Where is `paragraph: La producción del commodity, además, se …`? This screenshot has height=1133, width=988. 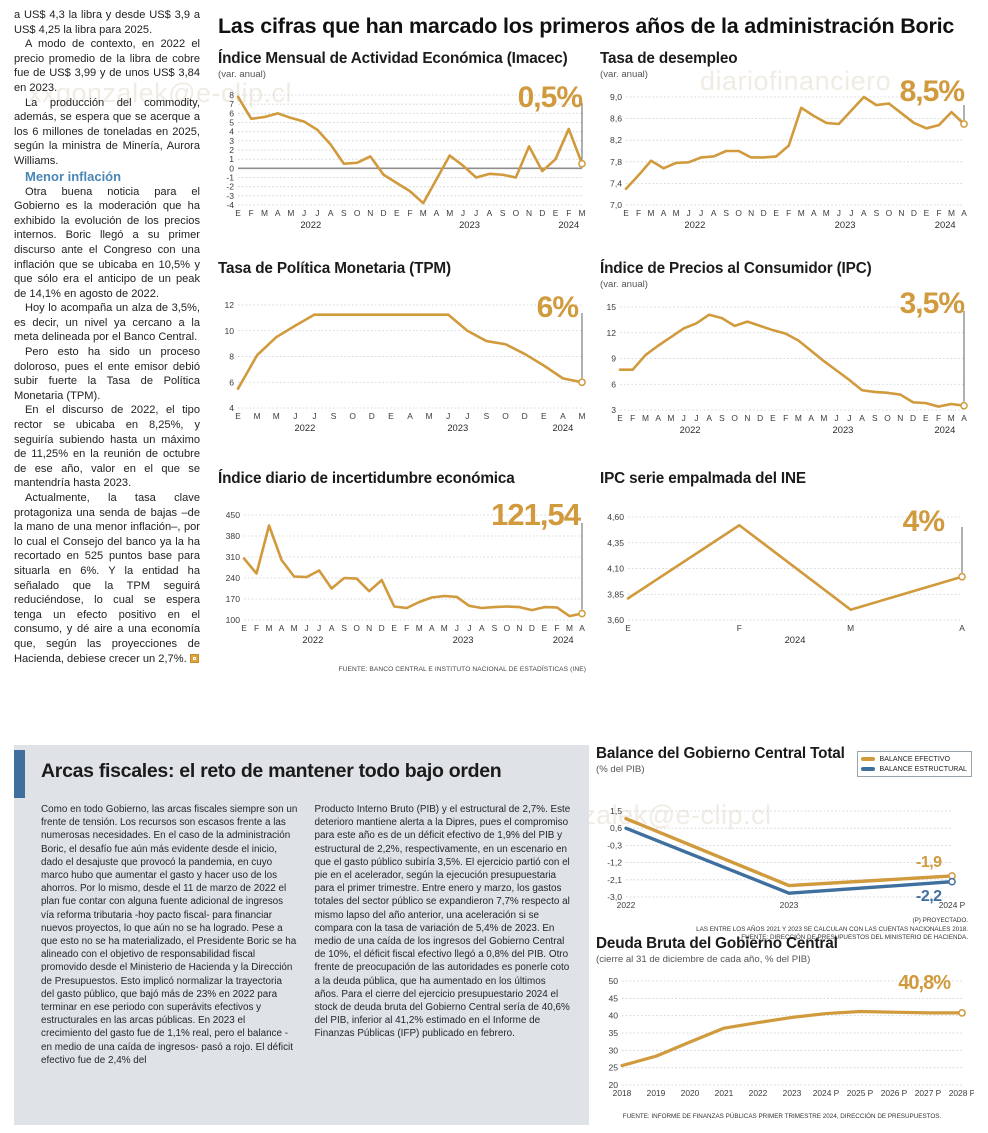 paragraph: La producción del commodity, además, se … is located at coordinates (107, 131).